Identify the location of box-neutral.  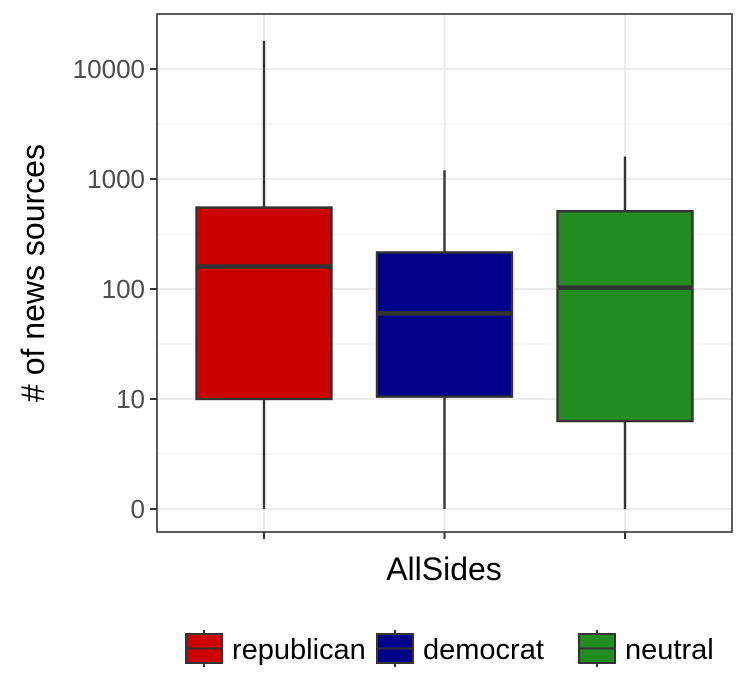
(625, 332).